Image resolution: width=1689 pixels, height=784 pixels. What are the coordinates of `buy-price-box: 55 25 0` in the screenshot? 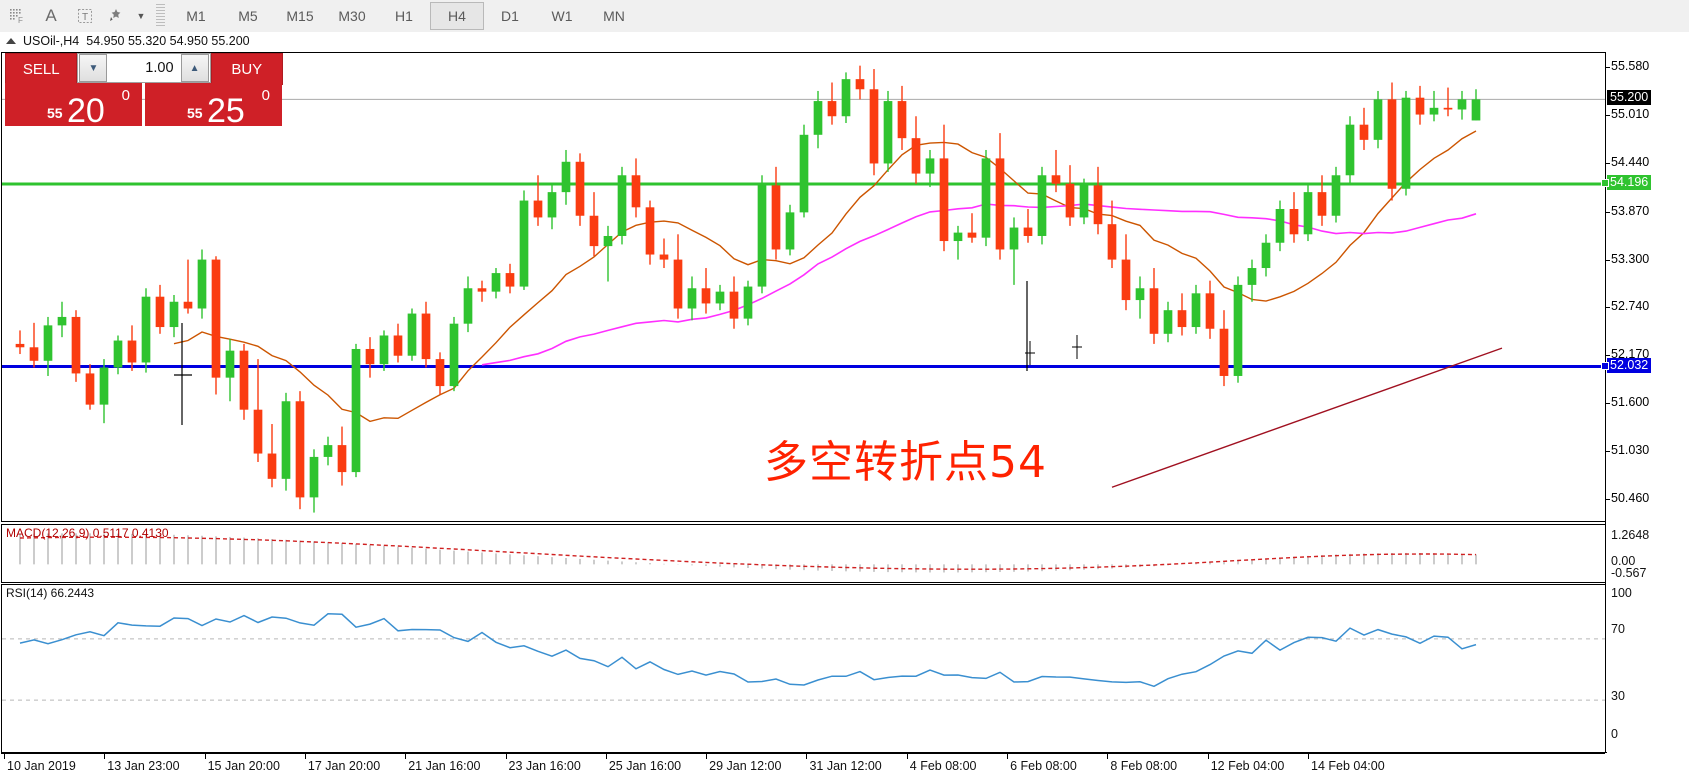 It's located at (213, 106).